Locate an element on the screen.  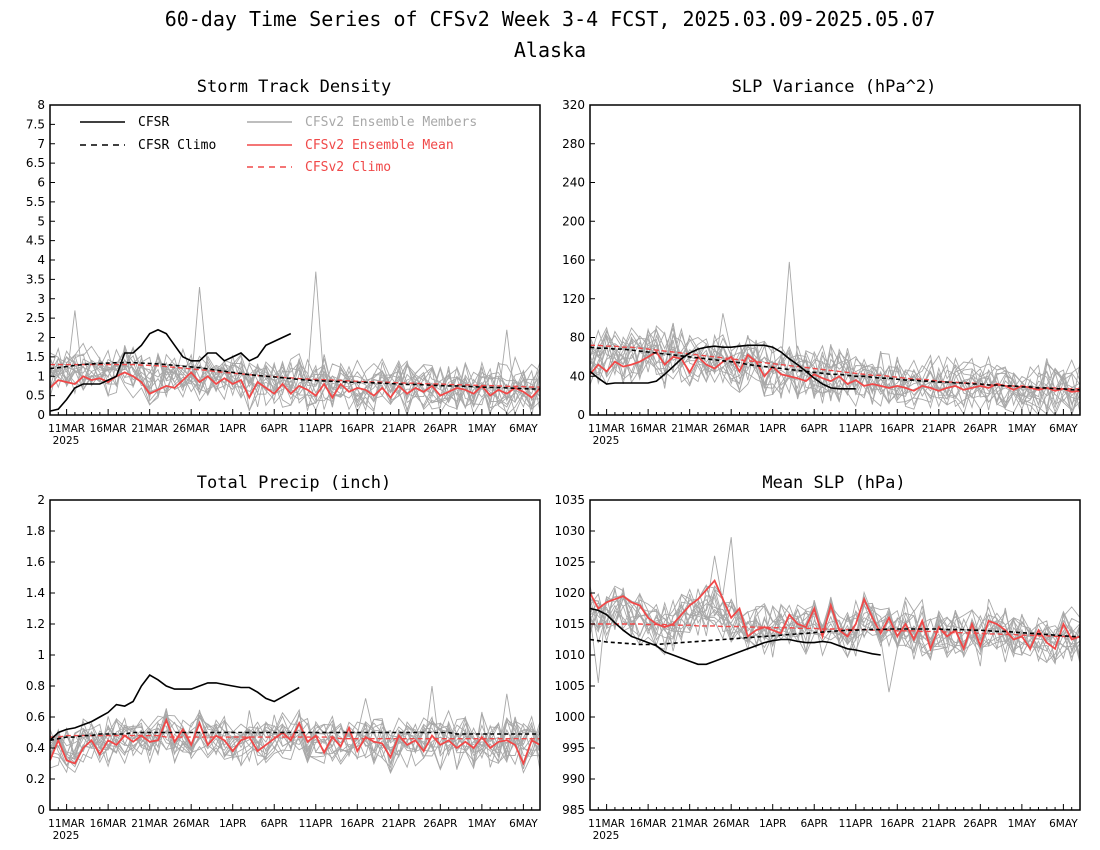
y-tick-label: 995 is located at coordinates (573, 748).